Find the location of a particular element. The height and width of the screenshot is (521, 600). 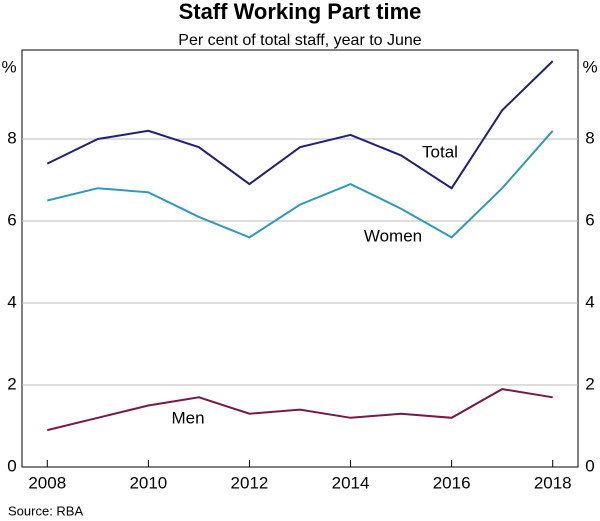

y-tick-label: 2 is located at coordinates (11, 383).